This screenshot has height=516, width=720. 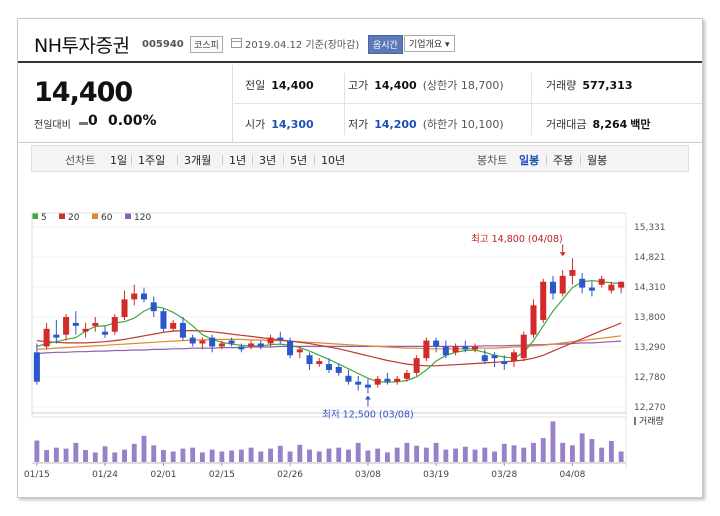 What do you see at coordinates (651, 421) in the screenshot?
I see `volume-legend-label: 거래량` at bounding box center [651, 421].